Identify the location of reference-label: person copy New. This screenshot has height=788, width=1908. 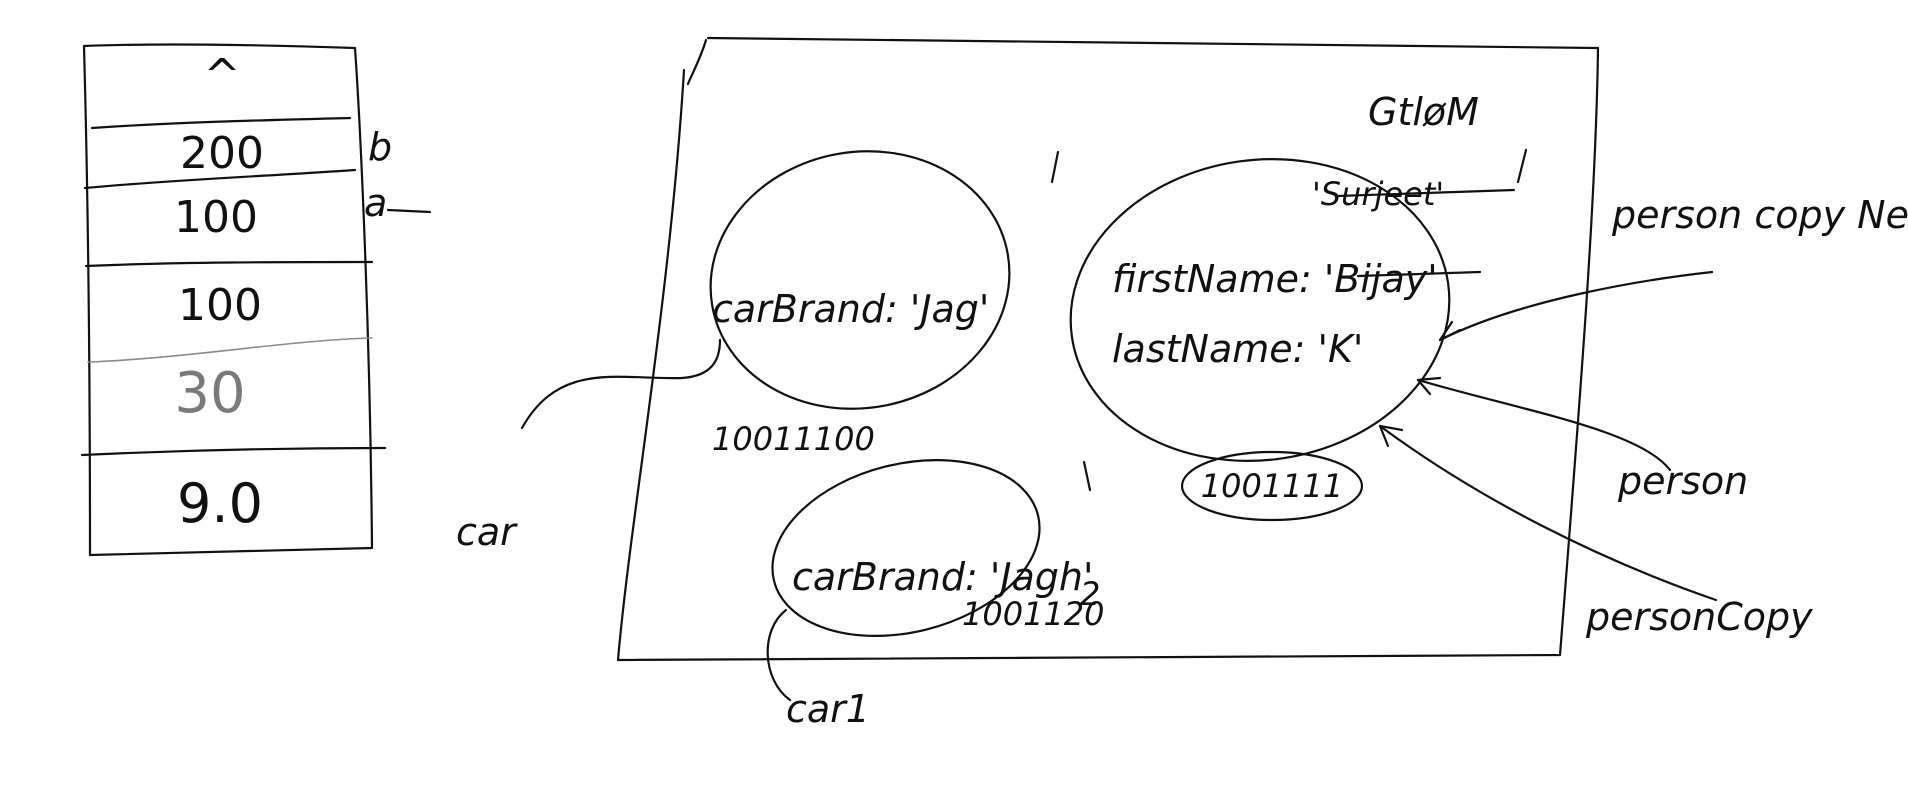
(1759, 215).